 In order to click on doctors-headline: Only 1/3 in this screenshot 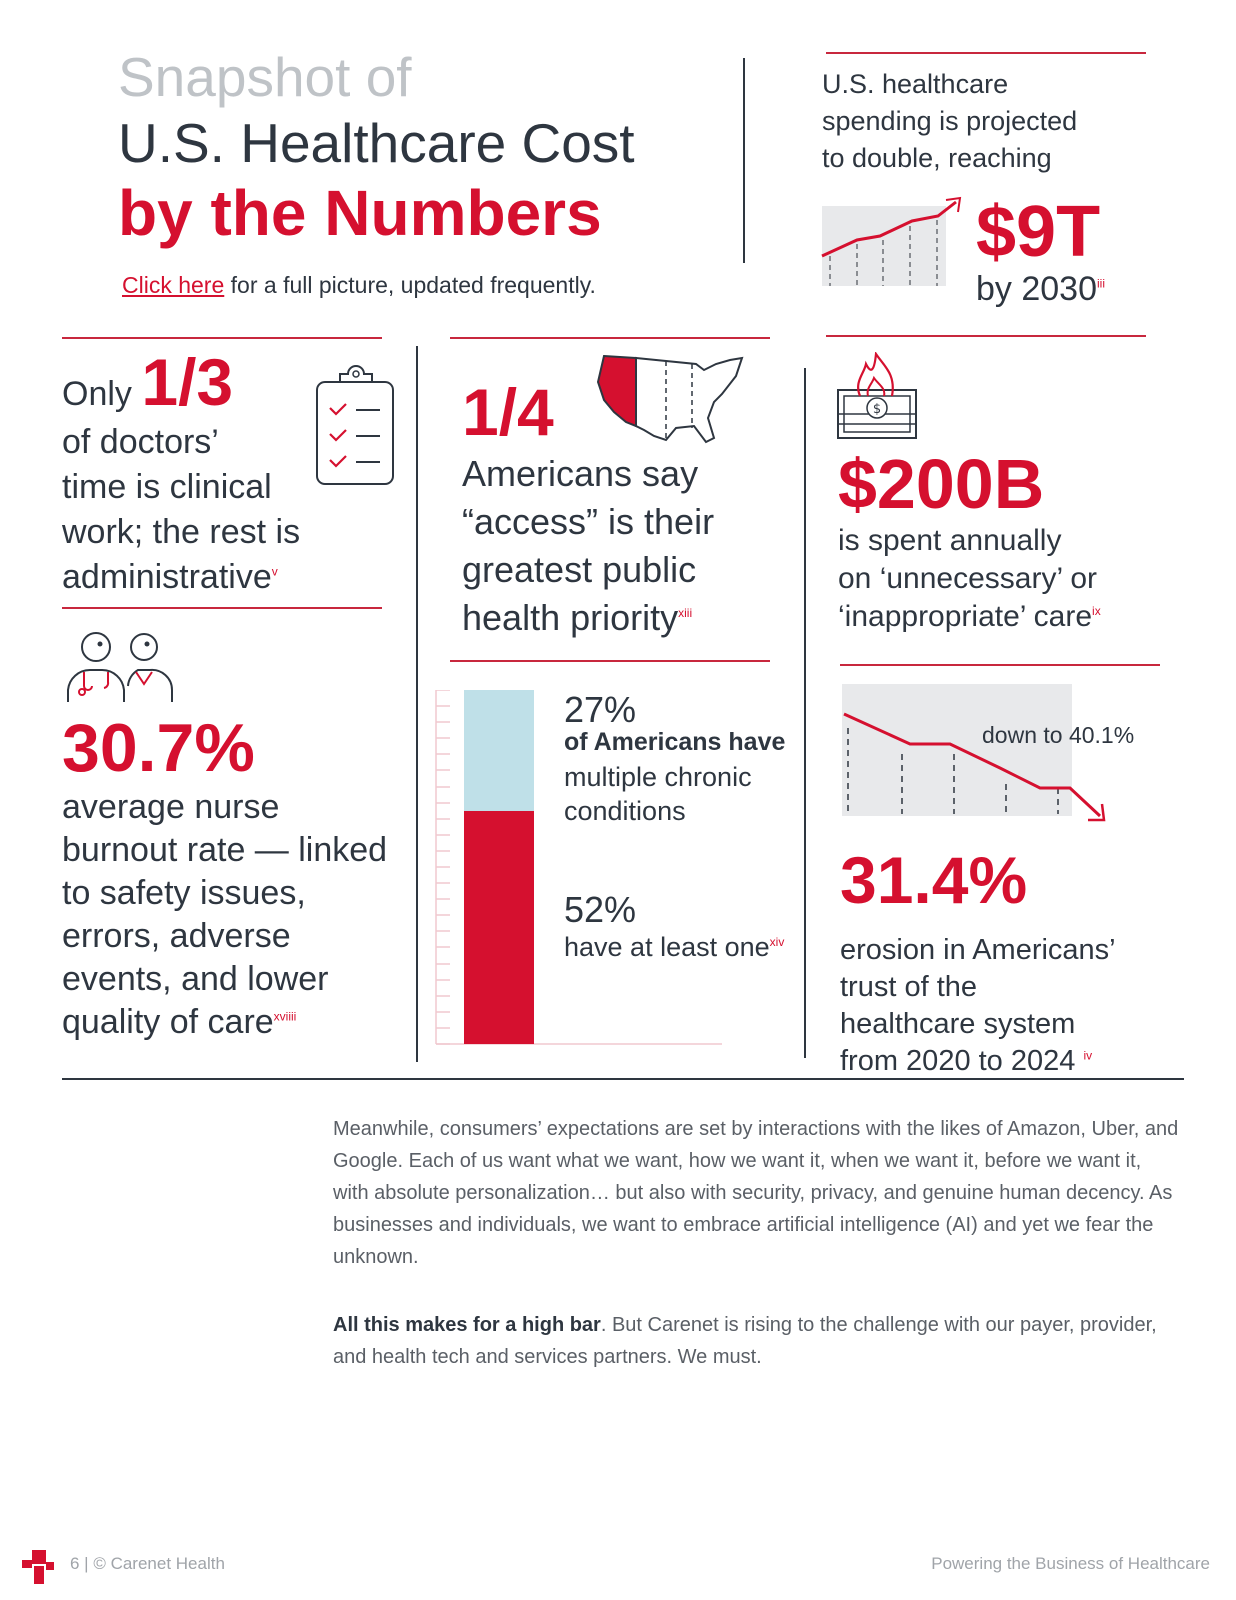, I will do `click(147, 382)`.